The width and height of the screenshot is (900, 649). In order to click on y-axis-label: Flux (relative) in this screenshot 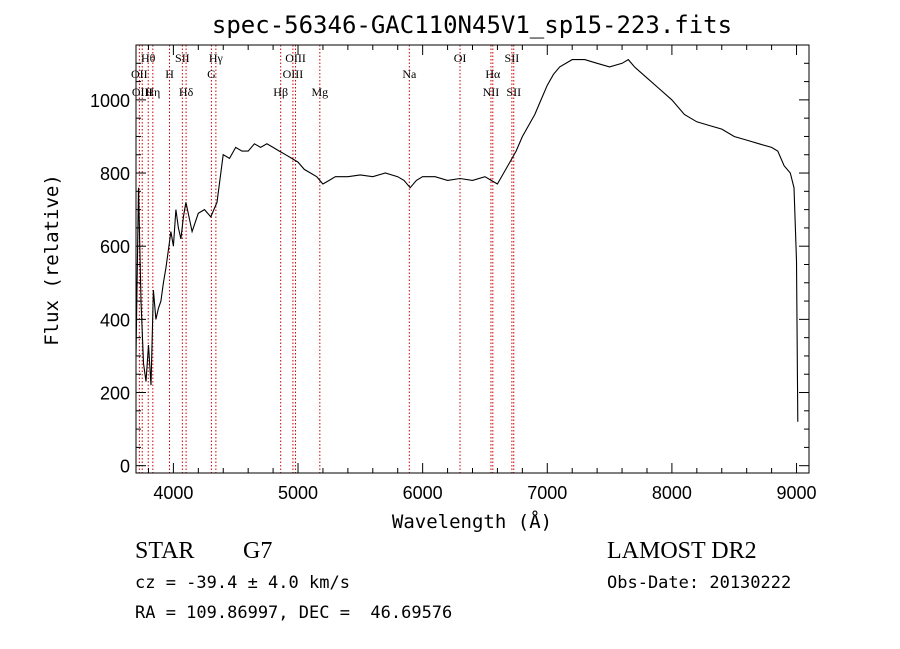, I will do `click(52, 260)`.